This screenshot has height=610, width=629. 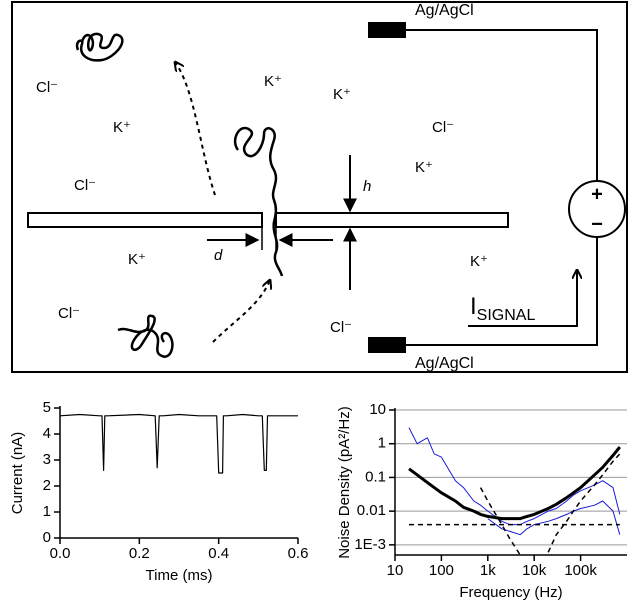 I want to click on voltage-source, so click(x=597, y=209).